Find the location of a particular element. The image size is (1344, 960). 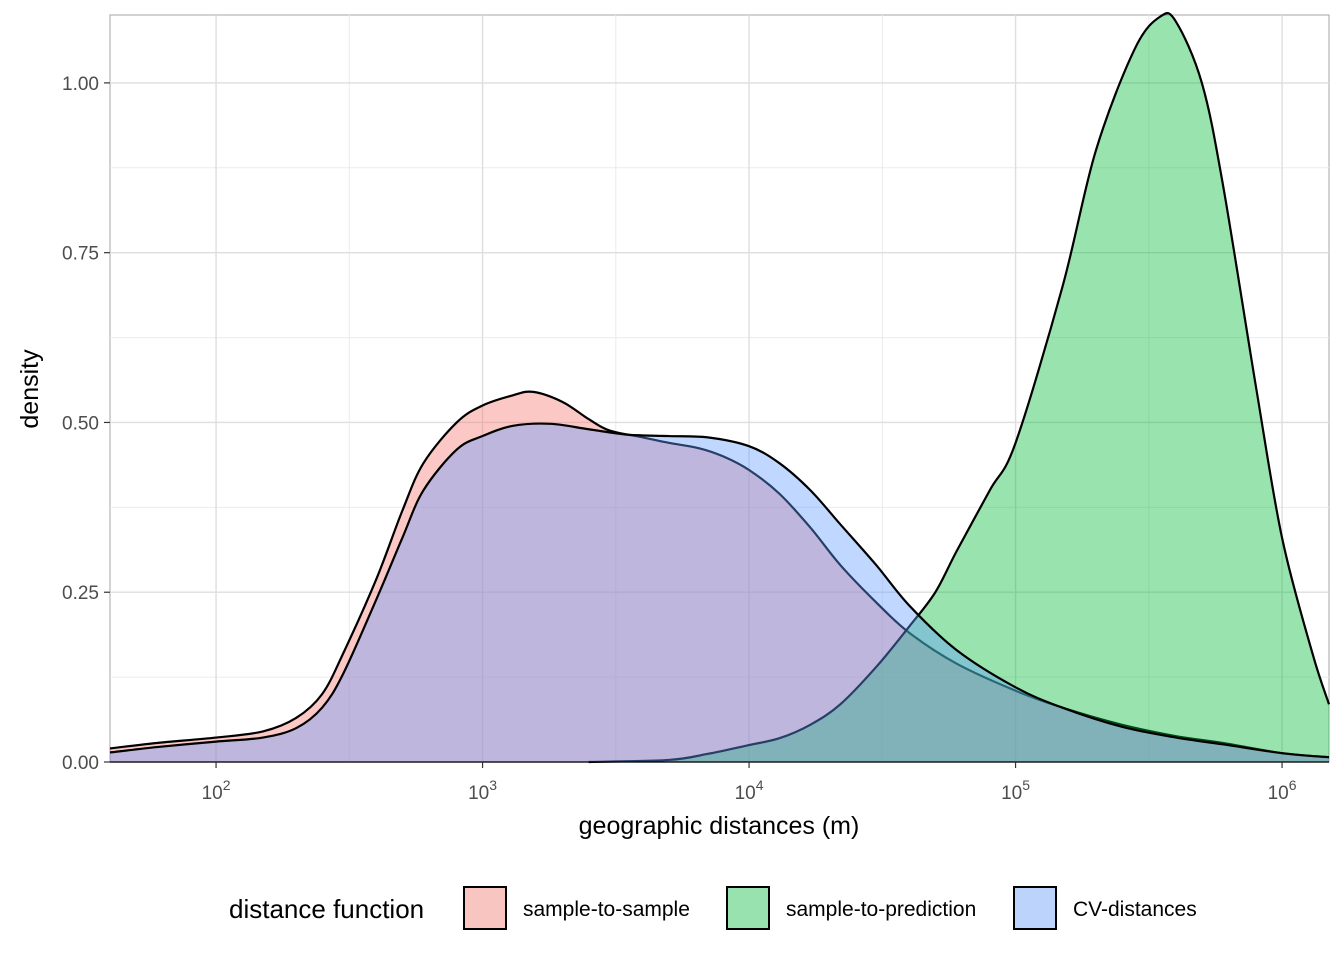

x-tick-label-4: 10⁶ is located at coordinates (1282, 790).